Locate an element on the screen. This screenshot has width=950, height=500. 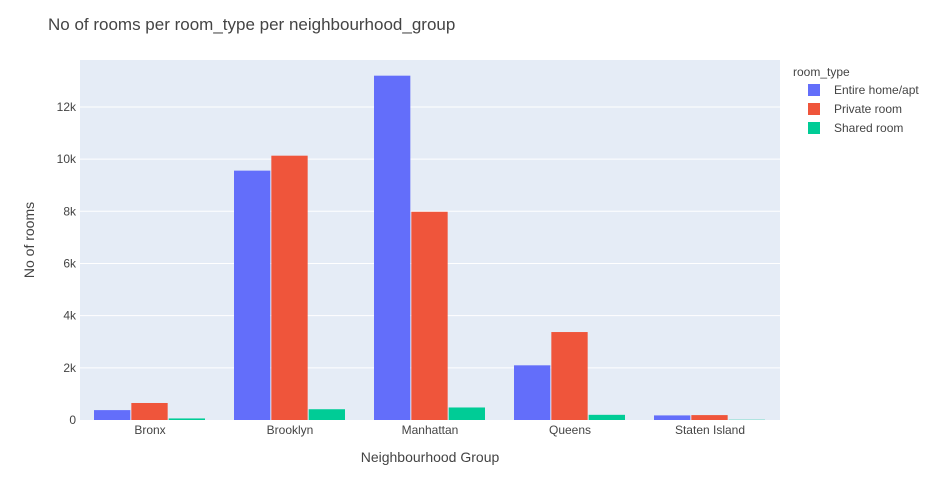
bar-entire-home-apt-manhattan is located at coordinates (392, 248).